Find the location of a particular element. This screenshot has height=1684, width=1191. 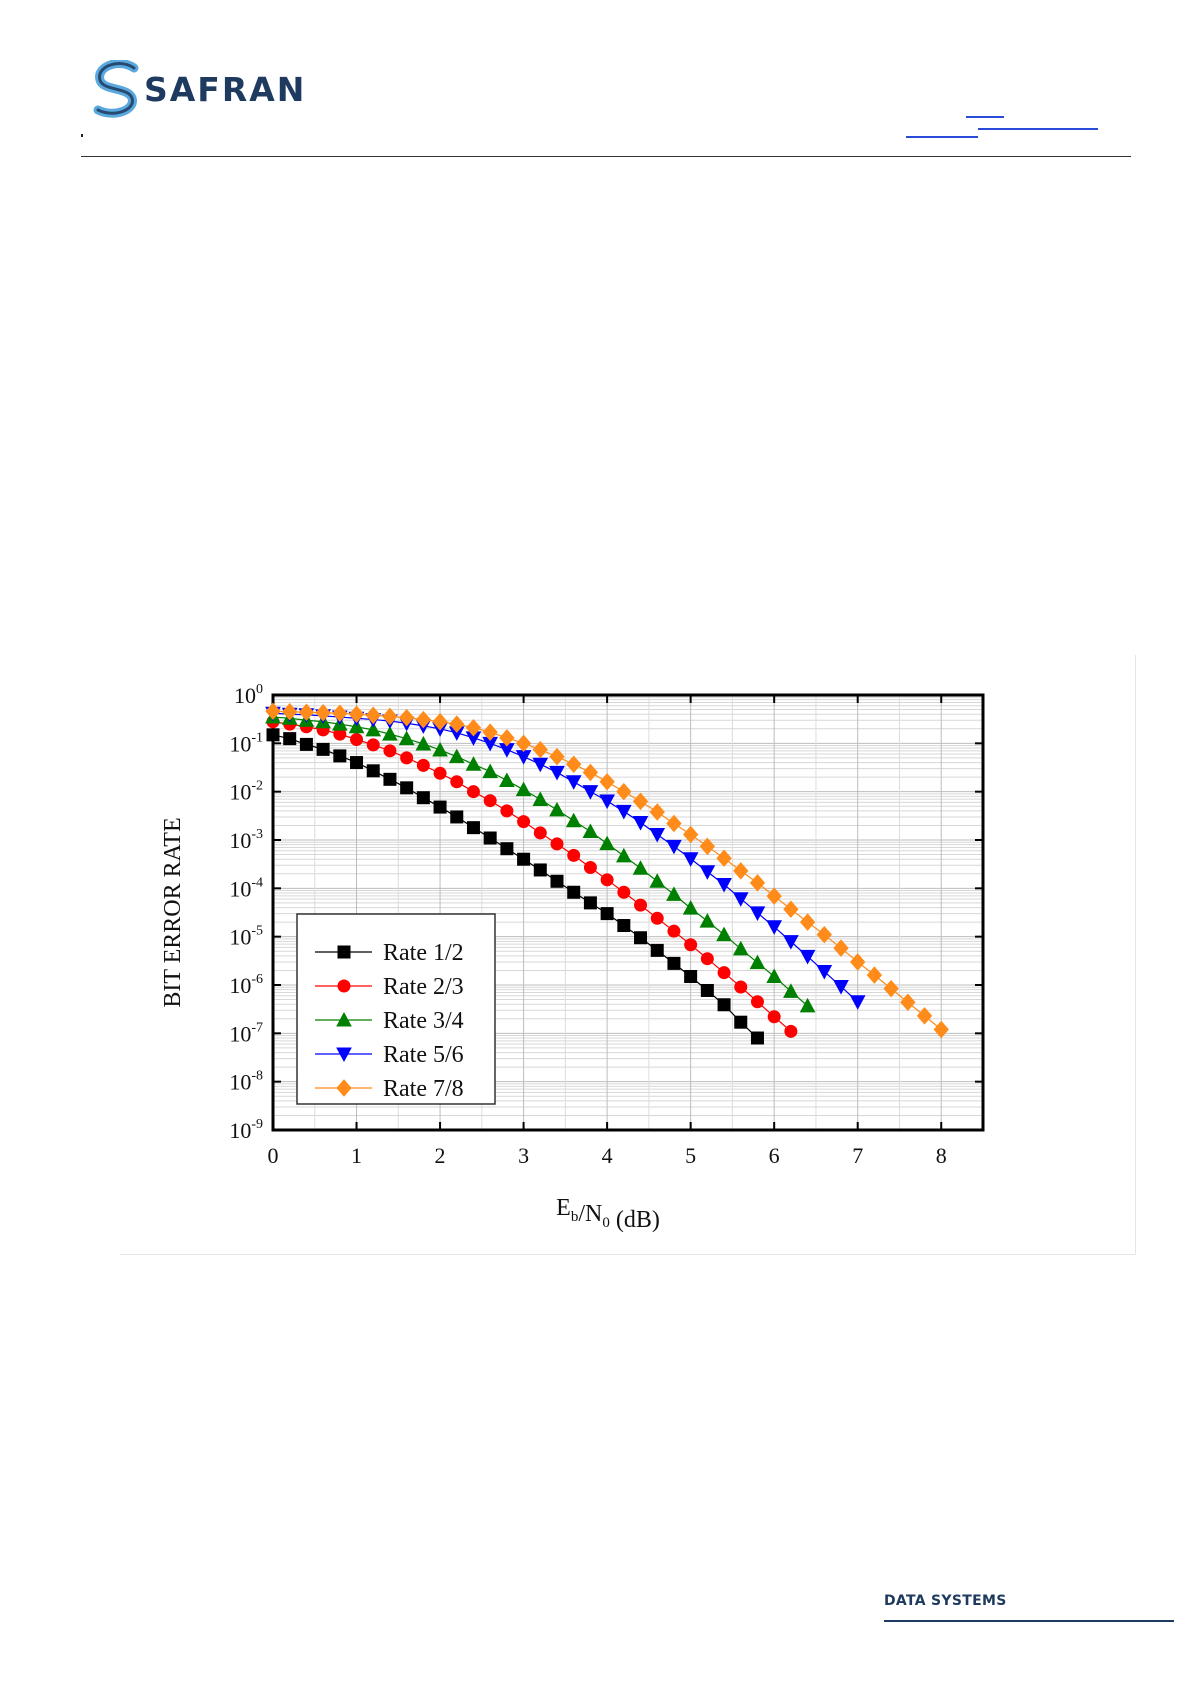

footer-label: DATA SYSTEMS is located at coordinates (945, 1601).